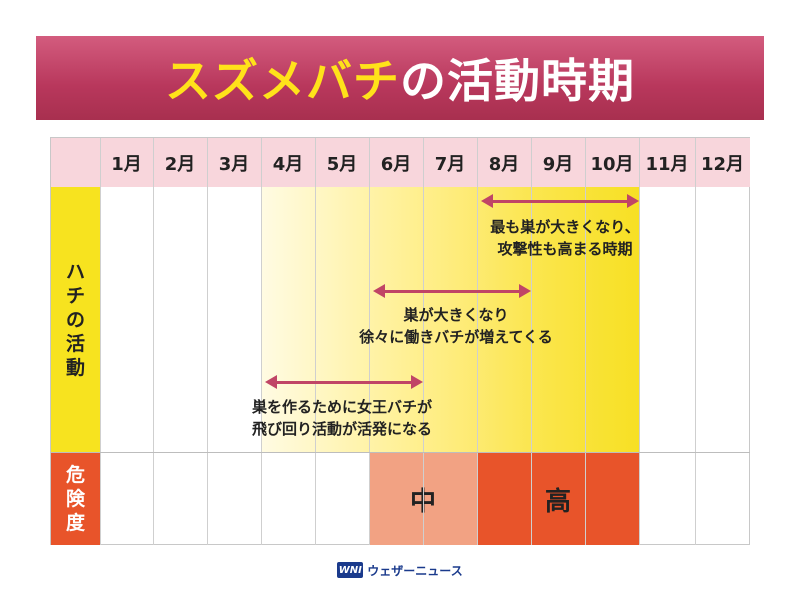 The height and width of the screenshot is (600, 800). I want to click on activity-fill-sep, so click(558, 319).